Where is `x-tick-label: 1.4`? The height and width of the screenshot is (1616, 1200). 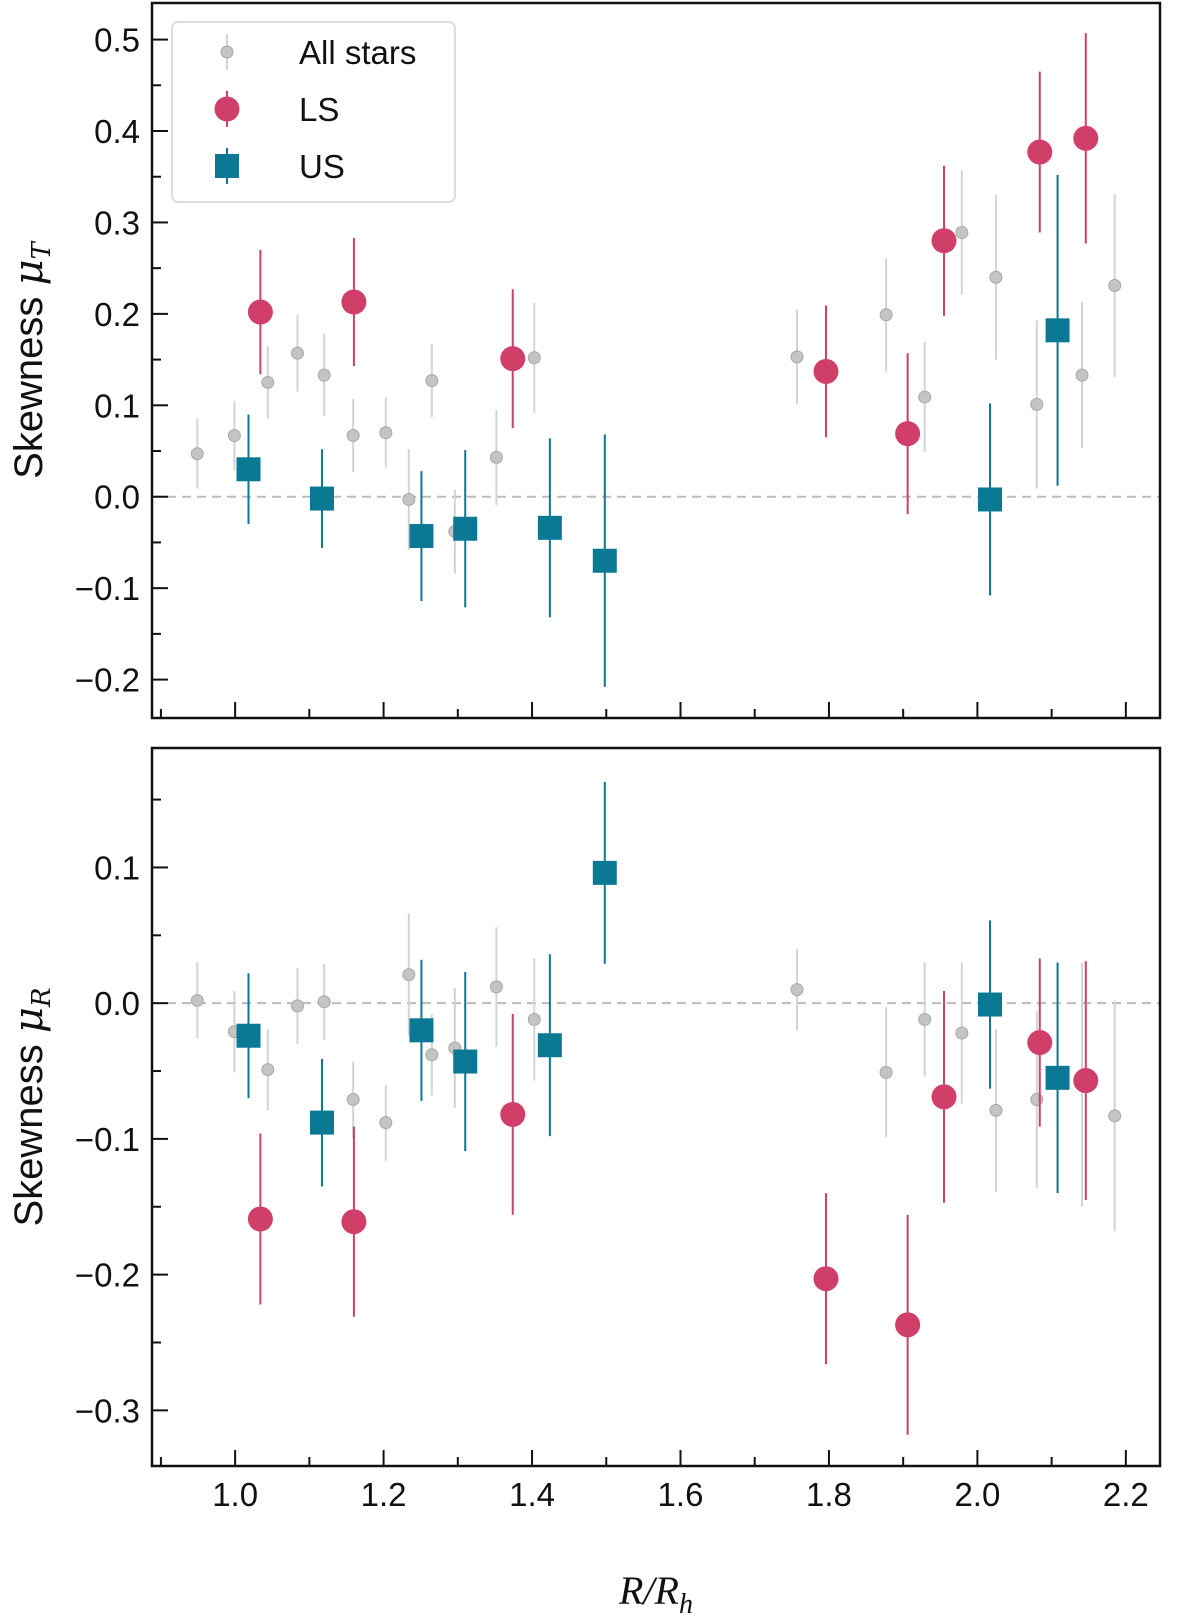 x-tick-label: 1.4 is located at coordinates (532, 1494).